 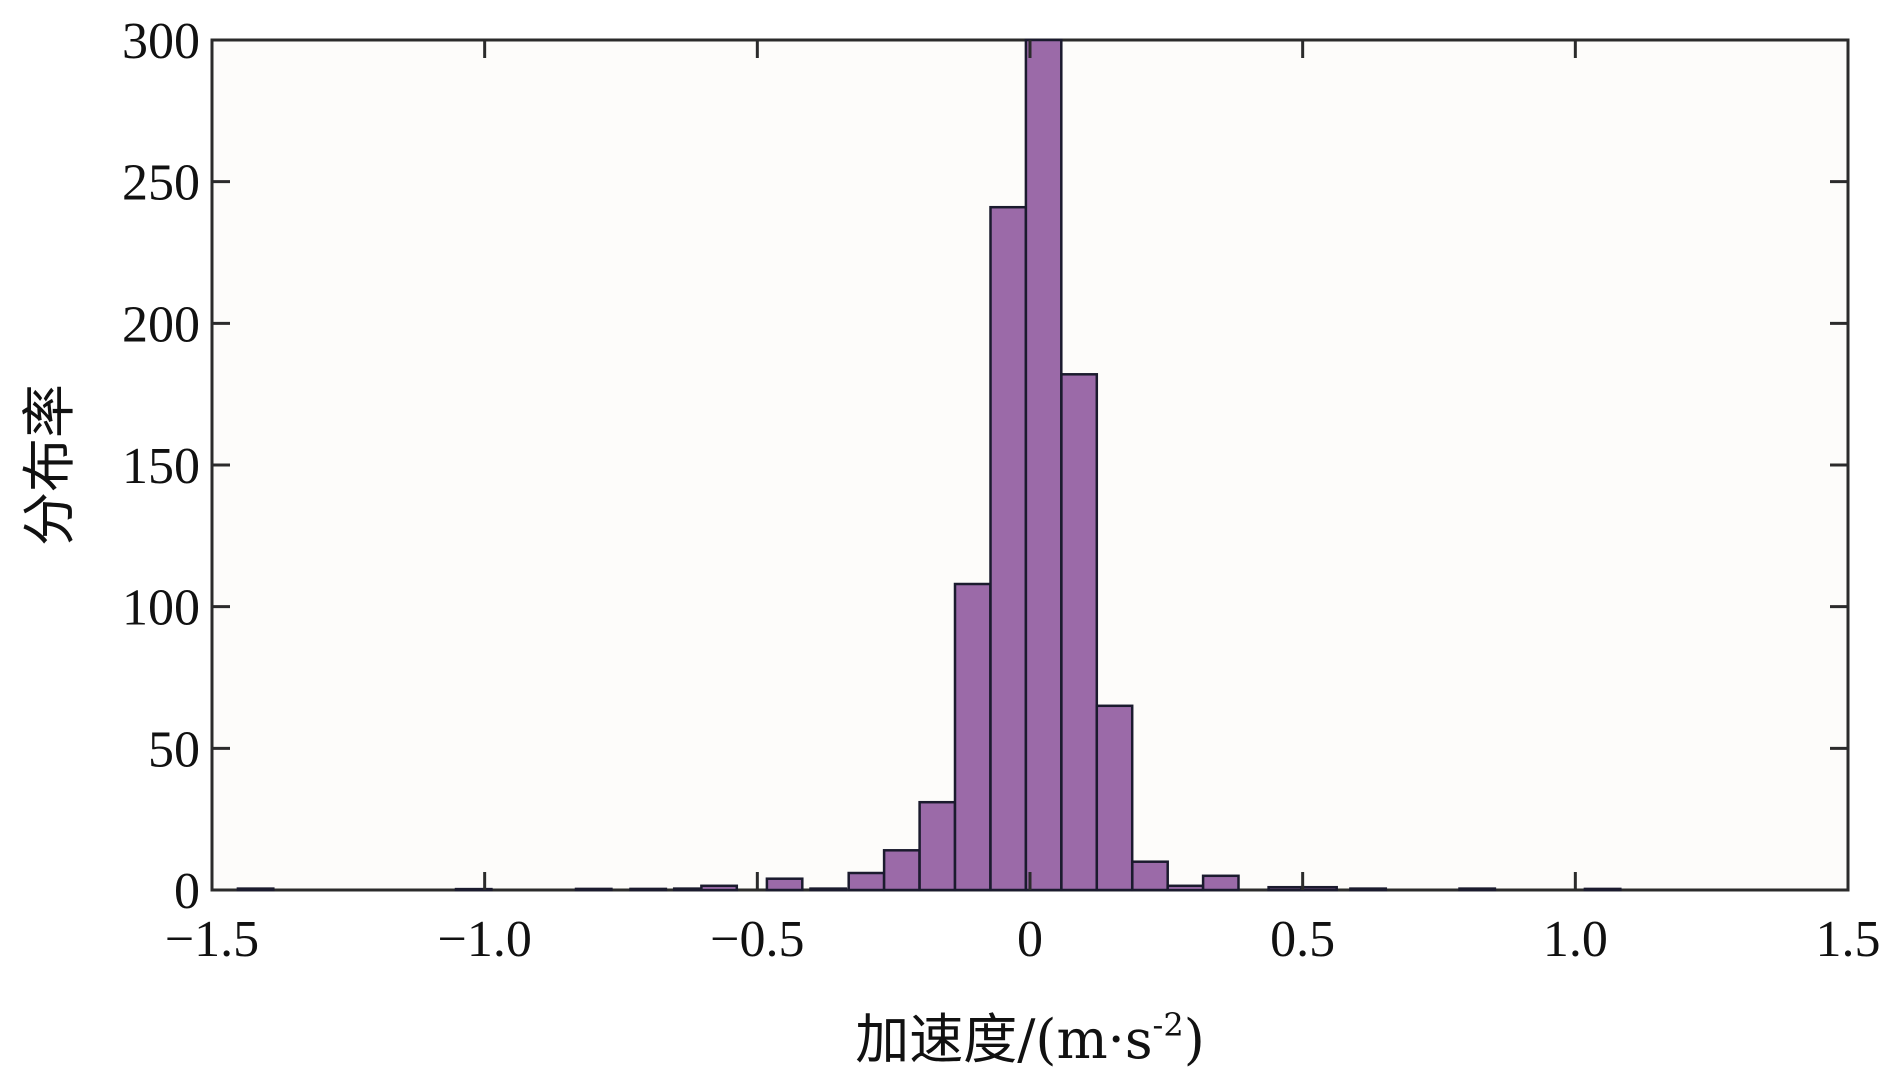 What do you see at coordinates (161, 41) in the screenshot?
I see `y-tick-label: 300` at bounding box center [161, 41].